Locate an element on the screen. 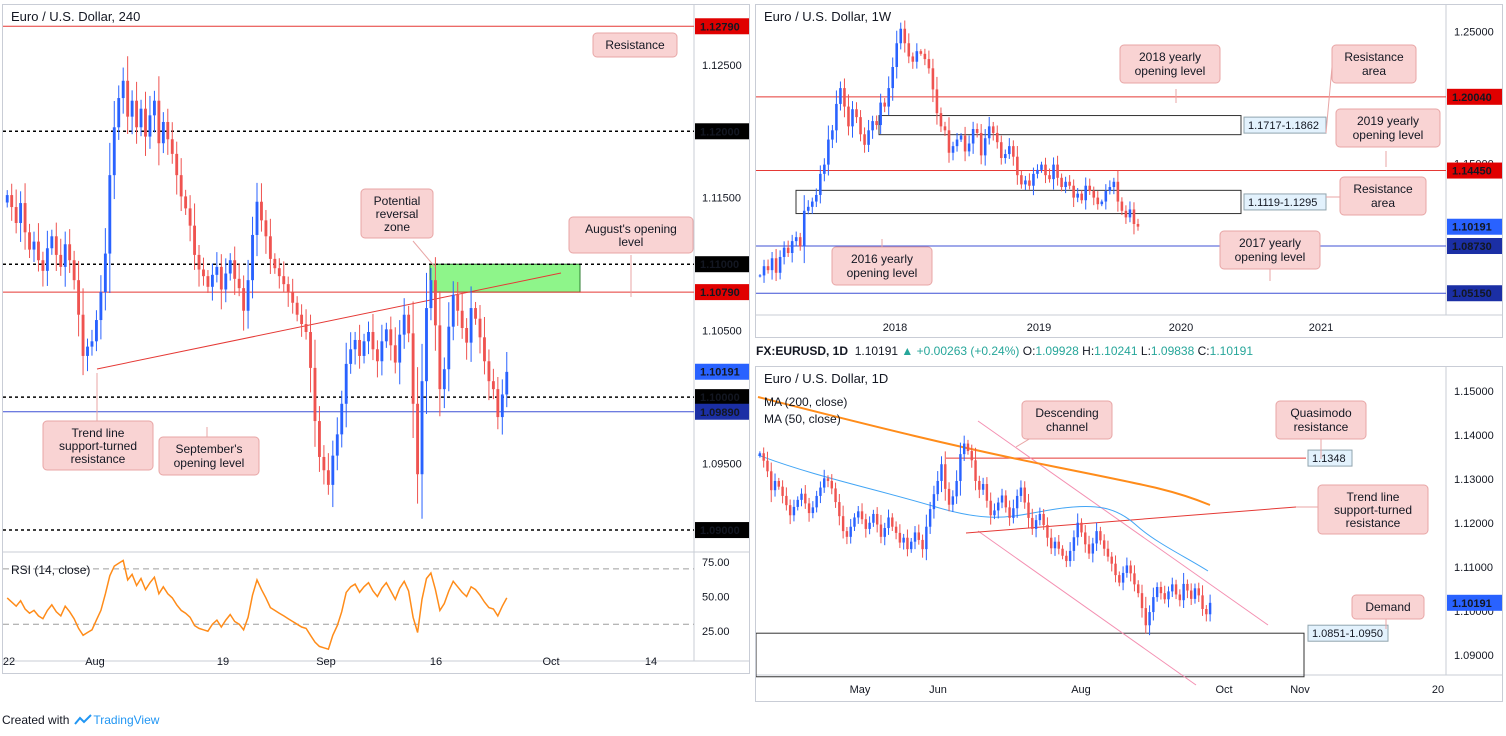  low-value: 1.09838 is located at coordinates (1172, 351).